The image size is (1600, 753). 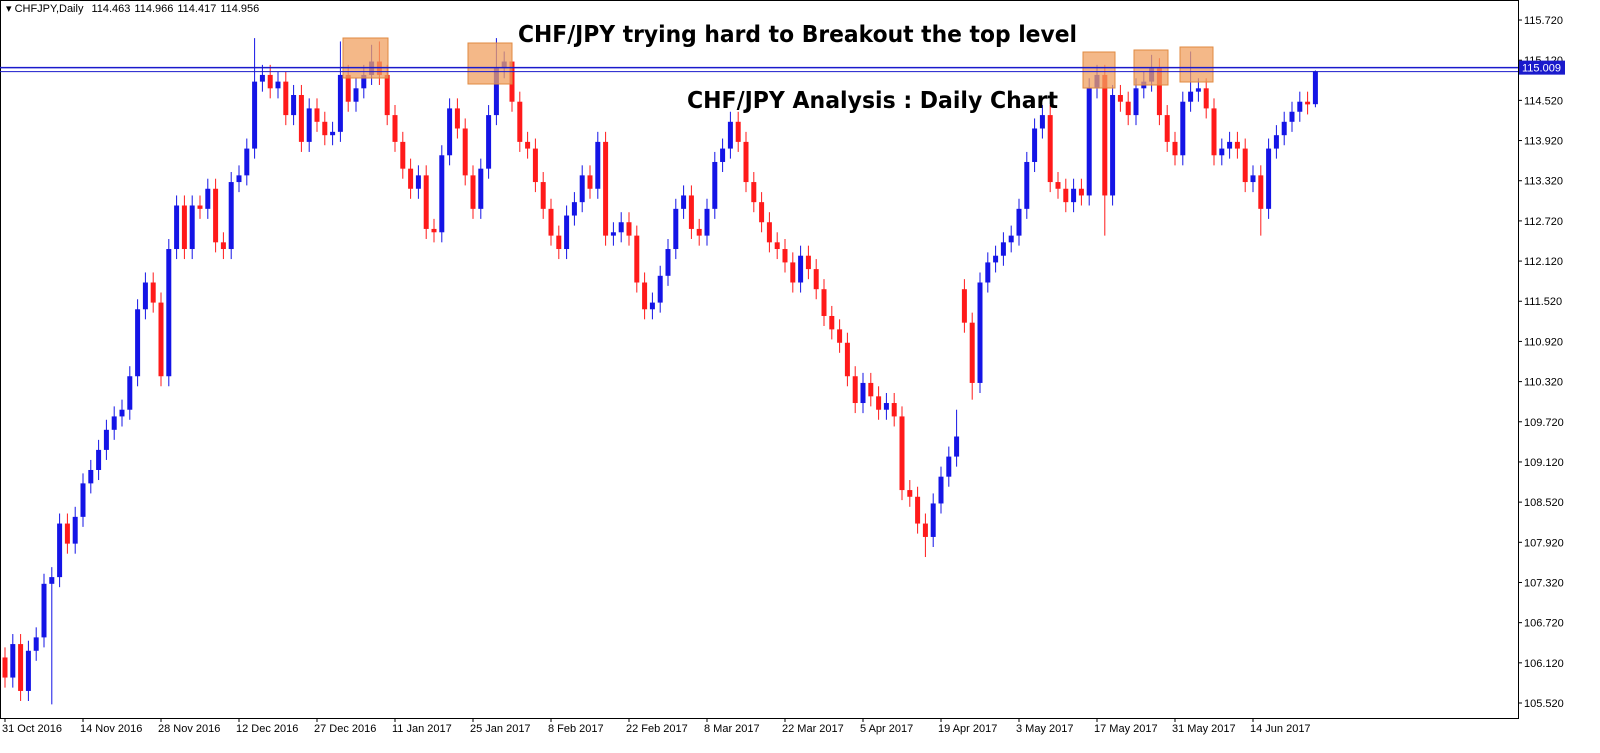 I want to click on x-tick-label: 5 Apr 2017, so click(x=886, y=729).